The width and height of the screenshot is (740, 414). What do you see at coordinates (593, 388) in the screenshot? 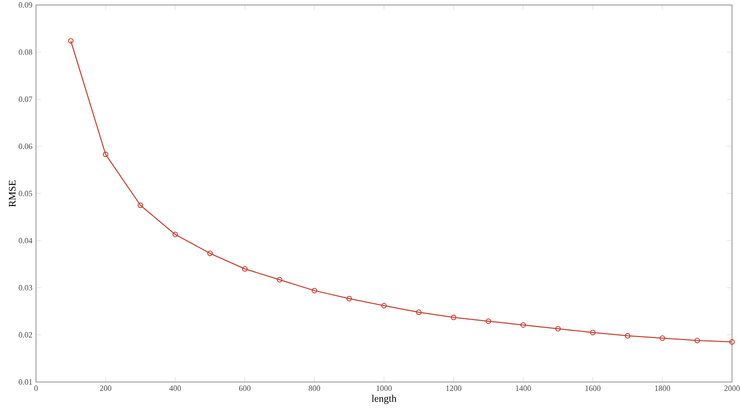
I see `x-tick-label: 1600` at bounding box center [593, 388].